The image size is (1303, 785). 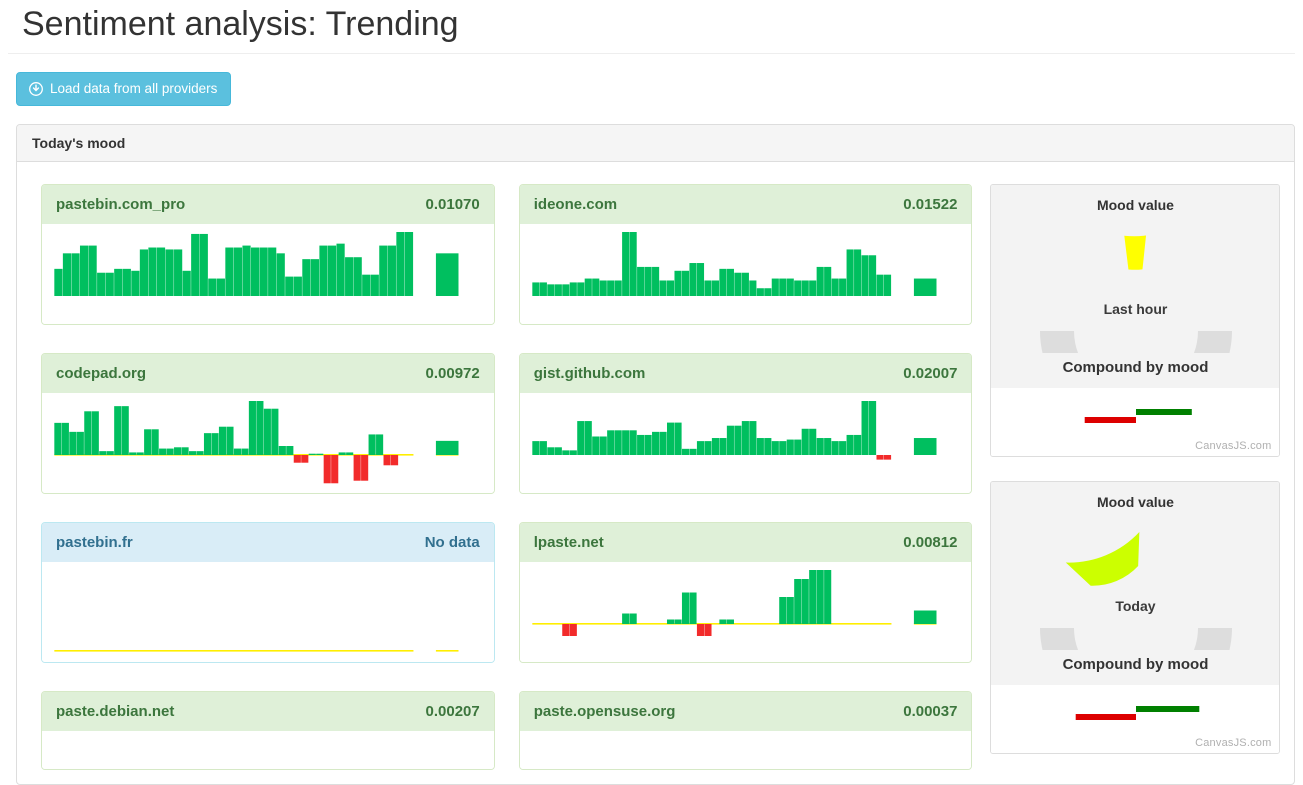 I want to click on panel-heading: Today's mood, so click(x=655, y=143).